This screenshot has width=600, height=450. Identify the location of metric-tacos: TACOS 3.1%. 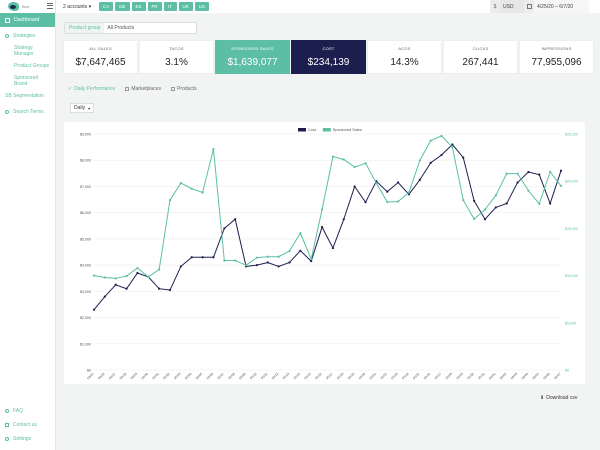
(176, 57).